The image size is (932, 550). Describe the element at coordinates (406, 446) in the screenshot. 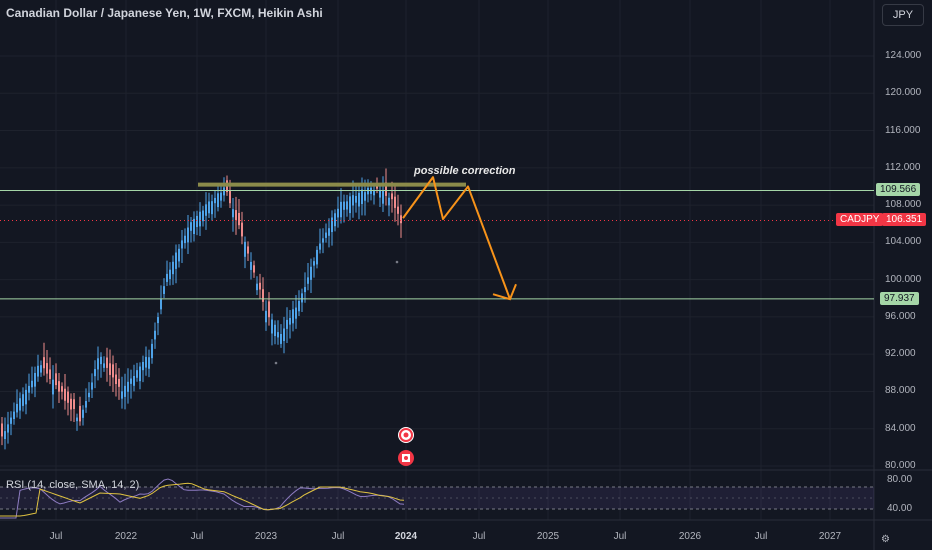

I see `event-markers` at that location.